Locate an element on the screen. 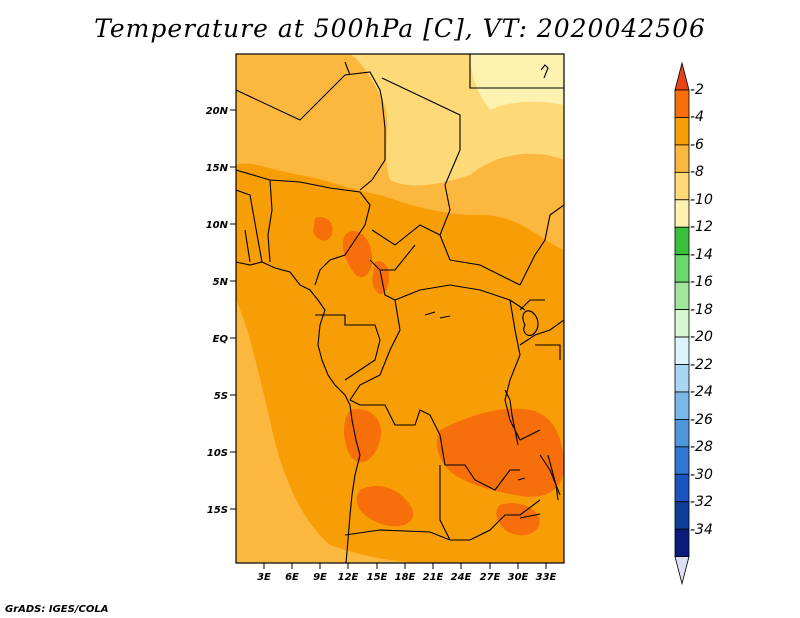 Image resolution: width=800 pixels, height=618 pixels. grads-credit: GrADS: IGES/COLA is located at coordinates (57, 609).